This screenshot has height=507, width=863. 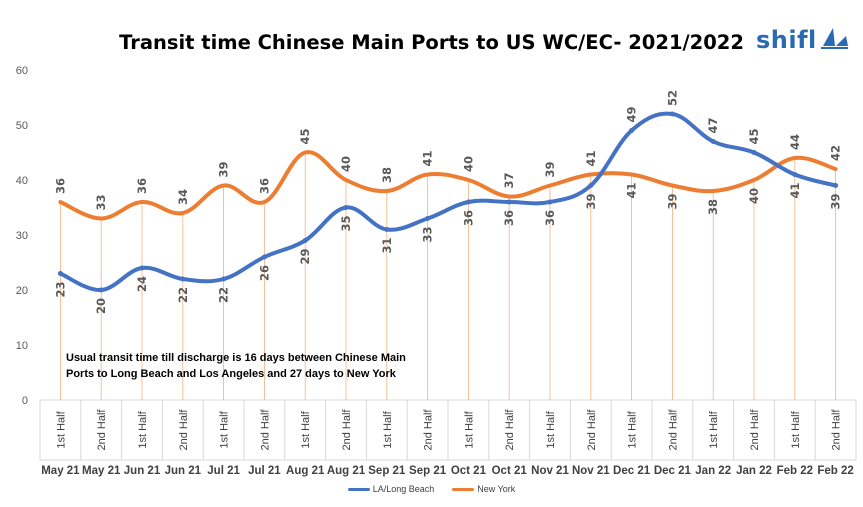 I want to click on data-label-la: 26, so click(x=264, y=273).